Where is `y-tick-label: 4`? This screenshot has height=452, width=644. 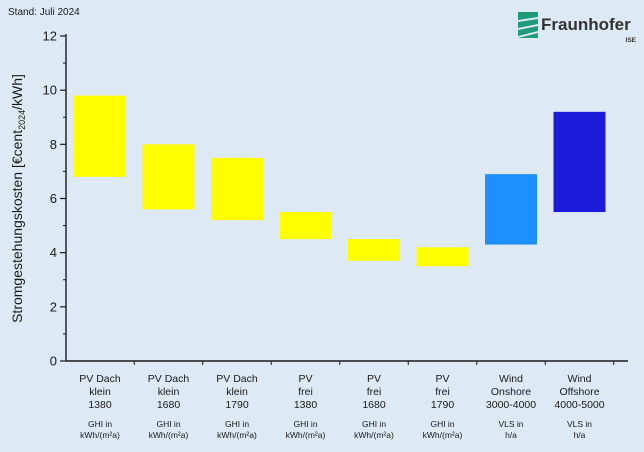
y-tick-label: 4 is located at coordinates (53, 252).